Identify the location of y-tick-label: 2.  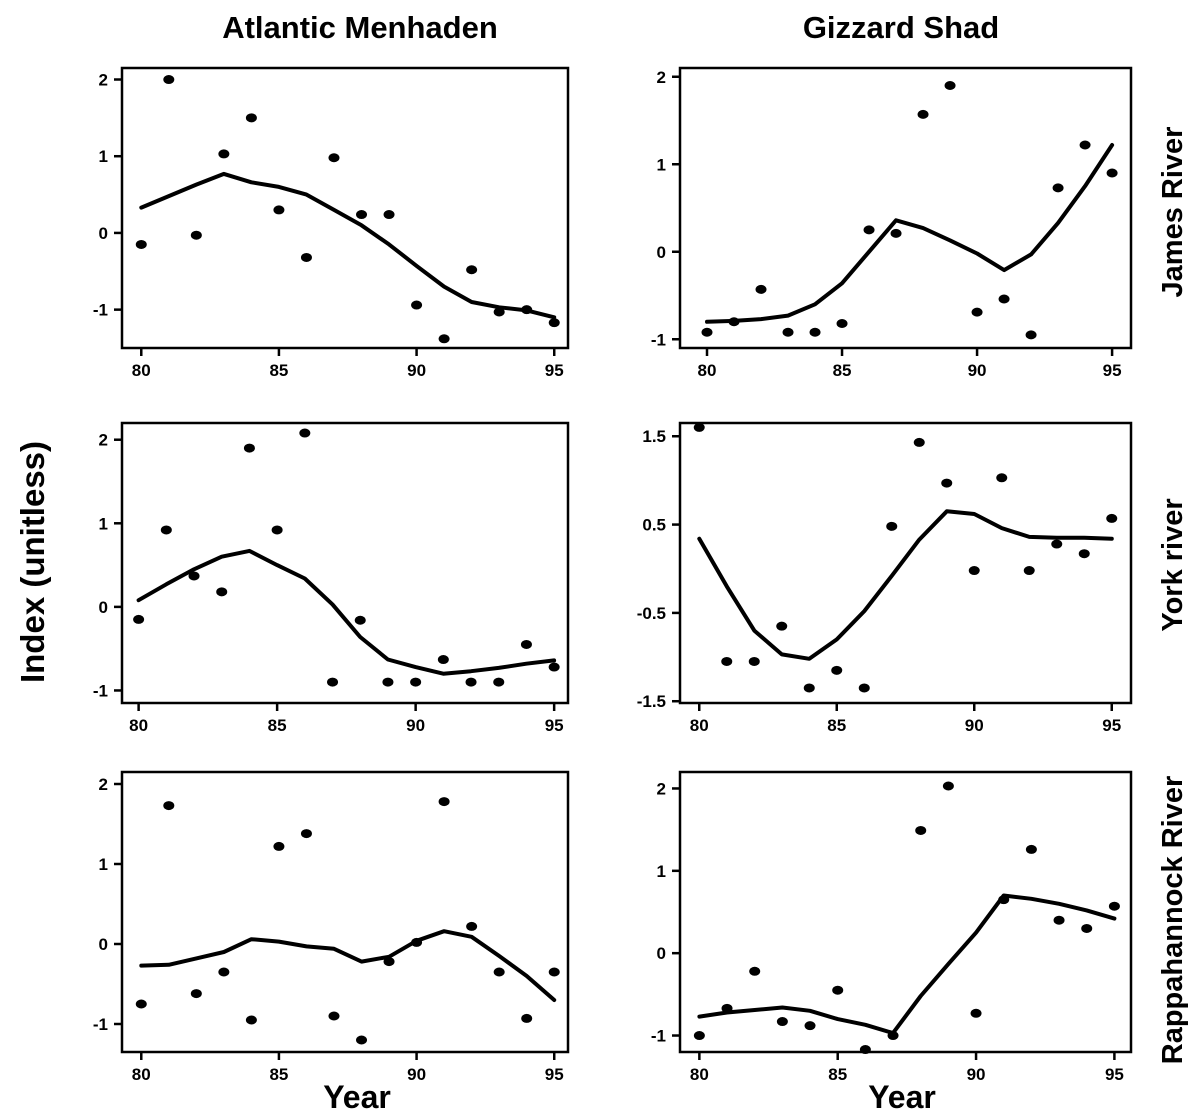
(661, 788).